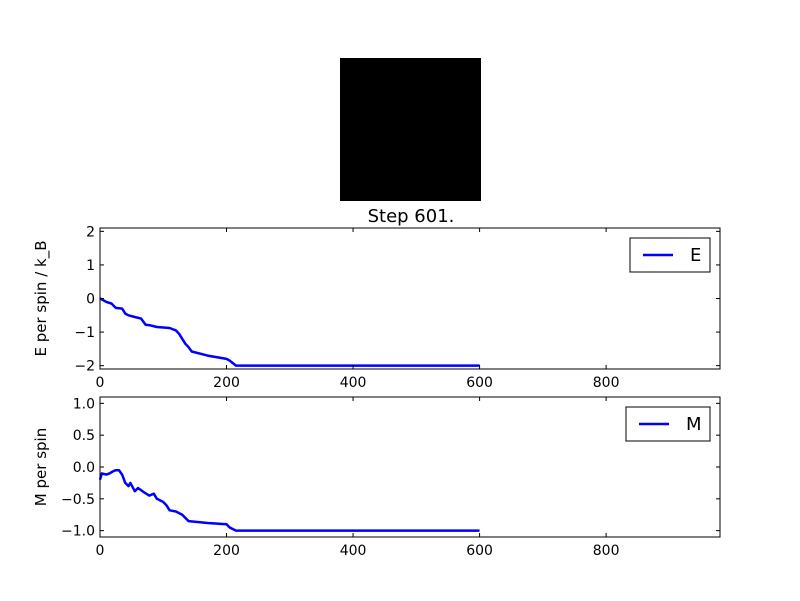 Image resolution: width=800 pixels, height=601 pixels. I want to click on y-tick-label: 2, so click(90, 232).